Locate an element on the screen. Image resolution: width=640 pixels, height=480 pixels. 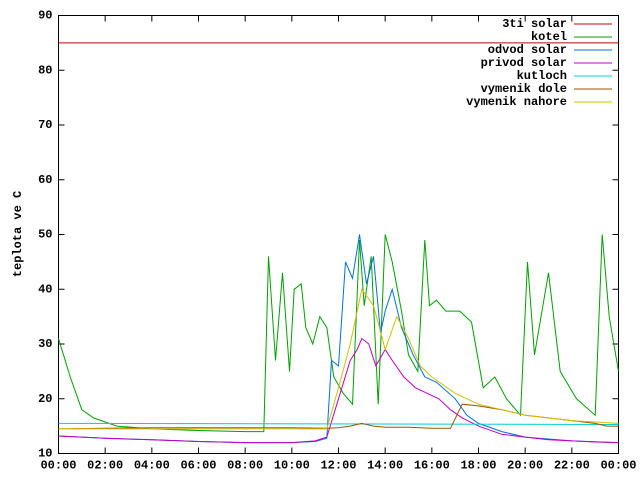
legend-label: 3ti solar is located at coordinates (534, 24).